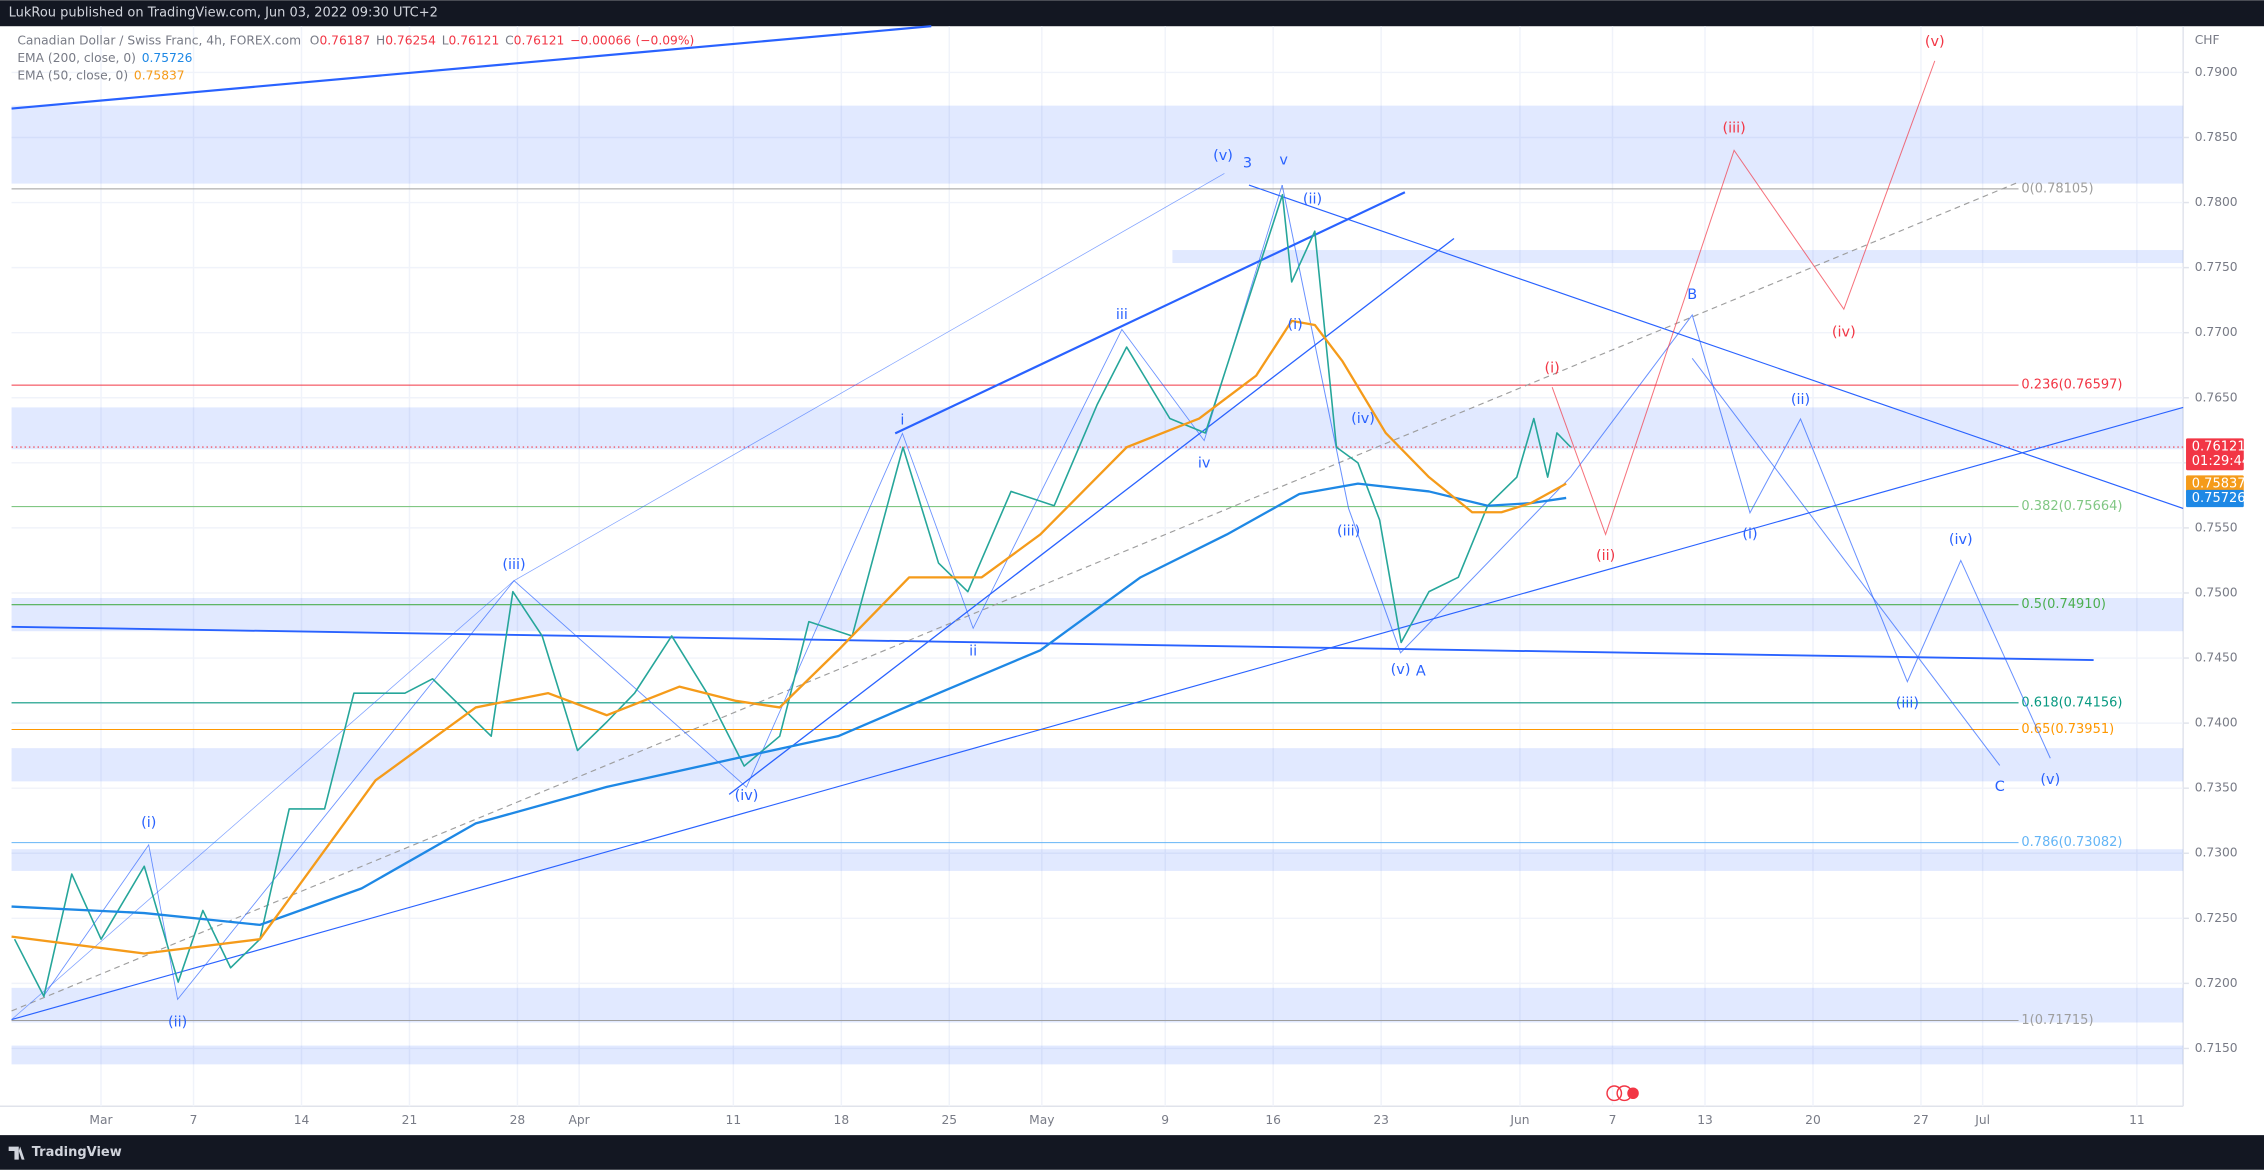 This screenshot has height=1170, width=2264. What do you see at coordinates (2071, 842) in the screenshot?
I see `fib-label: 0.786(0.73082)` at bounding box center [2071, 842].